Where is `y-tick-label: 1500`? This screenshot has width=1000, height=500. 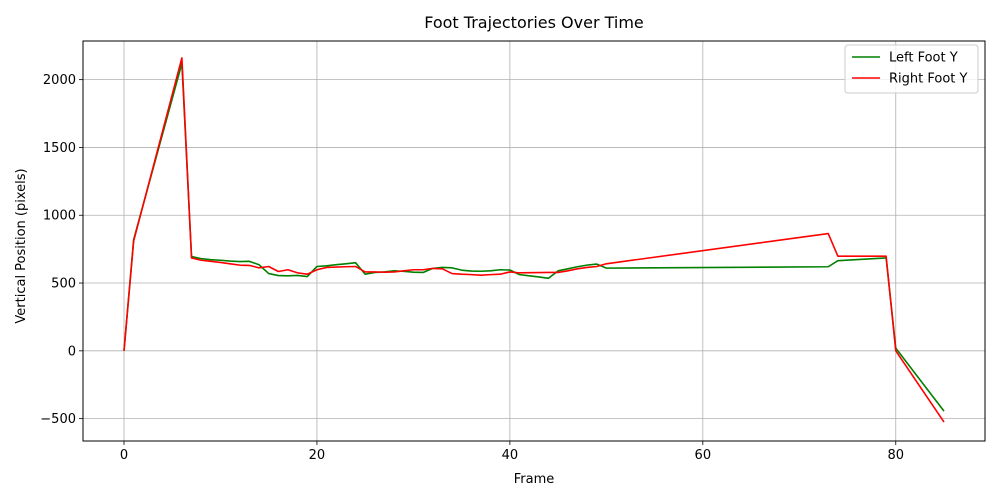
y-tick-label: 1500 is located at coordinates (59, 148).